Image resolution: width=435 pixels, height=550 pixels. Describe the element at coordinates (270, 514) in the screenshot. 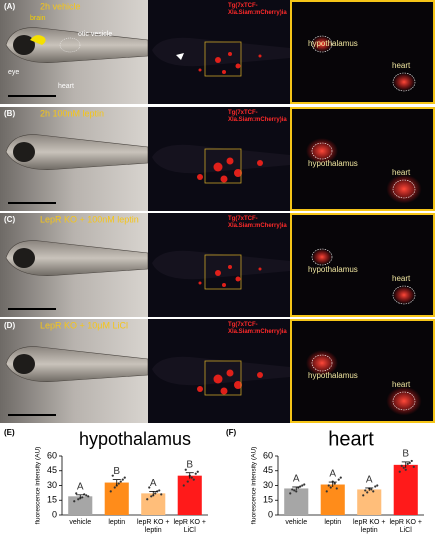

I see `y-tick-label: 0` at that location.